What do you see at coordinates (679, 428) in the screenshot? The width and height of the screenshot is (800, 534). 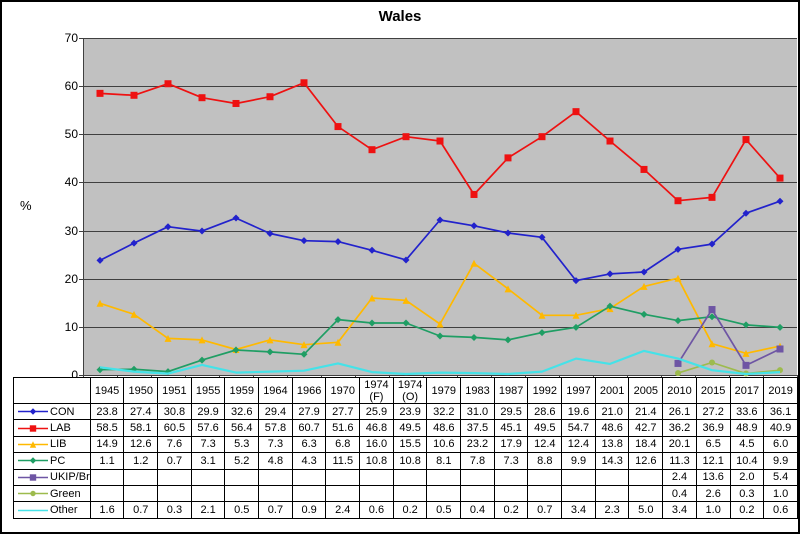 I see `value-cell: 36.2` at bounding box center [679, 428].